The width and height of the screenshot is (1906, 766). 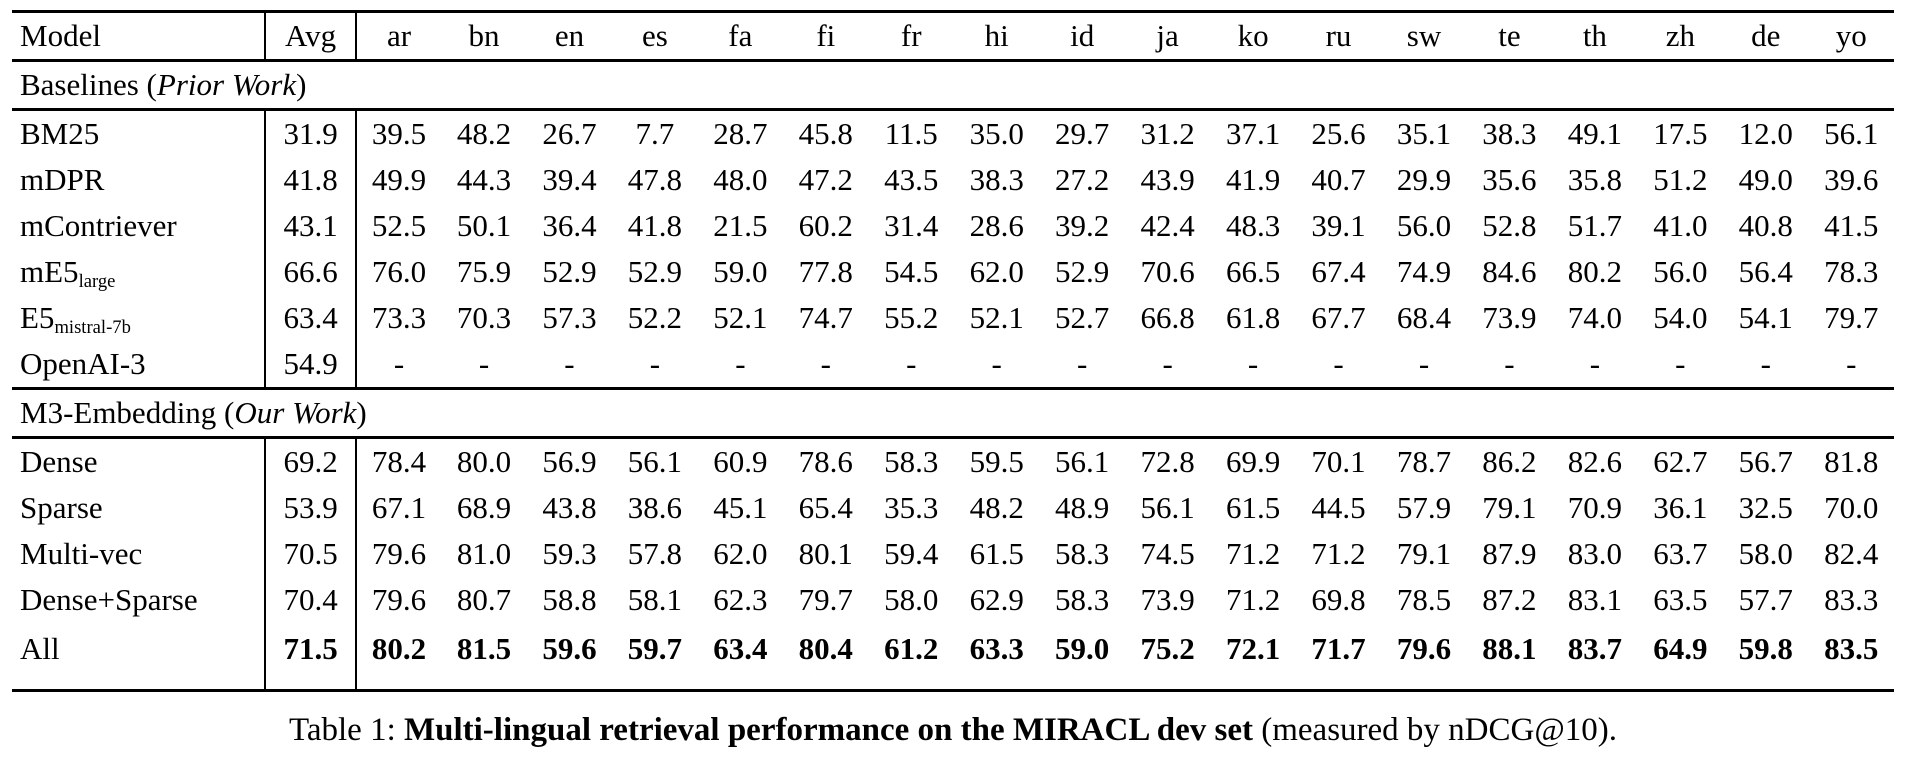 I want to click on value-cell: 70.1, so click(x=1338, y=461).